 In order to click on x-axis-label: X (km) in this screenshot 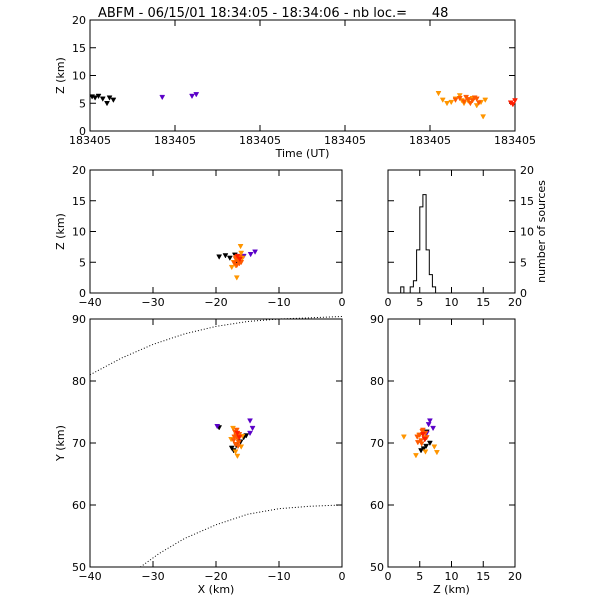, I will do `click(216, 589)`.